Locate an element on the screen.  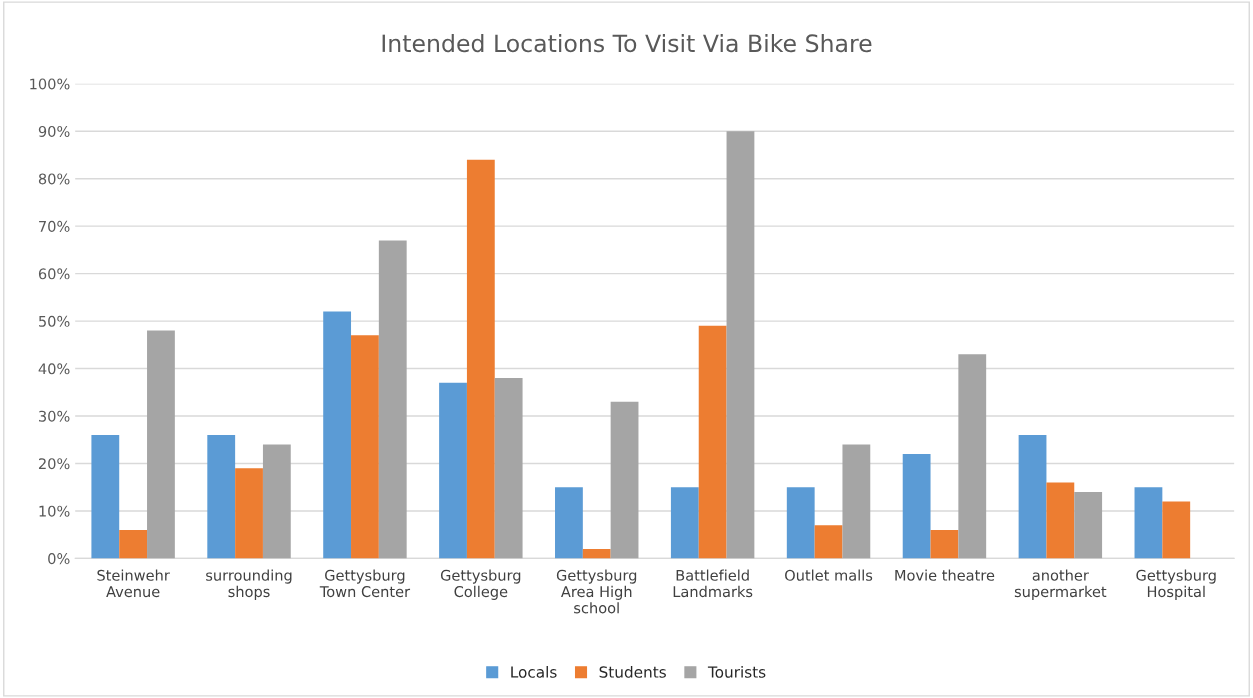
legend-label: Locals is located at coordinates (534, 671).